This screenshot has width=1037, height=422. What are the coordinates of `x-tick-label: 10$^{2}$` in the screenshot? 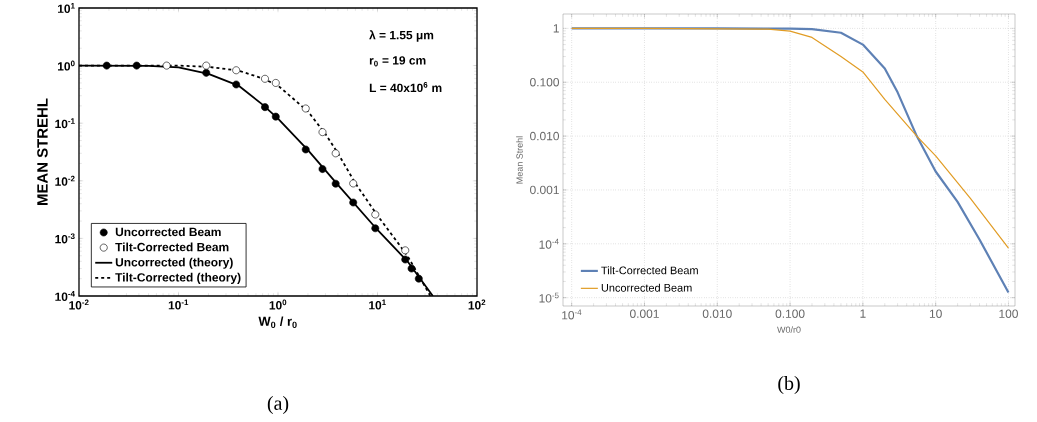 It's located at (477, 304).